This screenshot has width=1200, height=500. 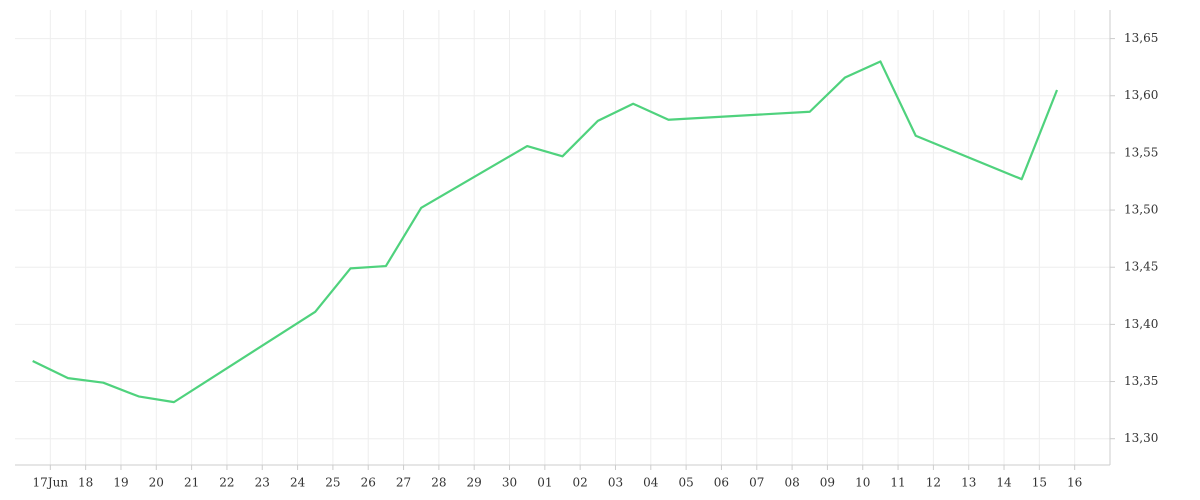 I want to click on x-tick-label: 14, so click(x=1004, y=483).